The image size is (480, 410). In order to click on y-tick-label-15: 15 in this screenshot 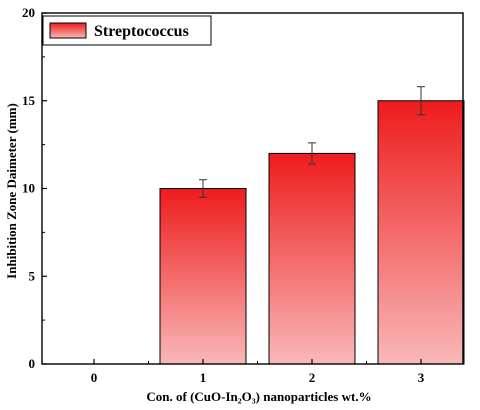, I will do `click(29, 100)`.